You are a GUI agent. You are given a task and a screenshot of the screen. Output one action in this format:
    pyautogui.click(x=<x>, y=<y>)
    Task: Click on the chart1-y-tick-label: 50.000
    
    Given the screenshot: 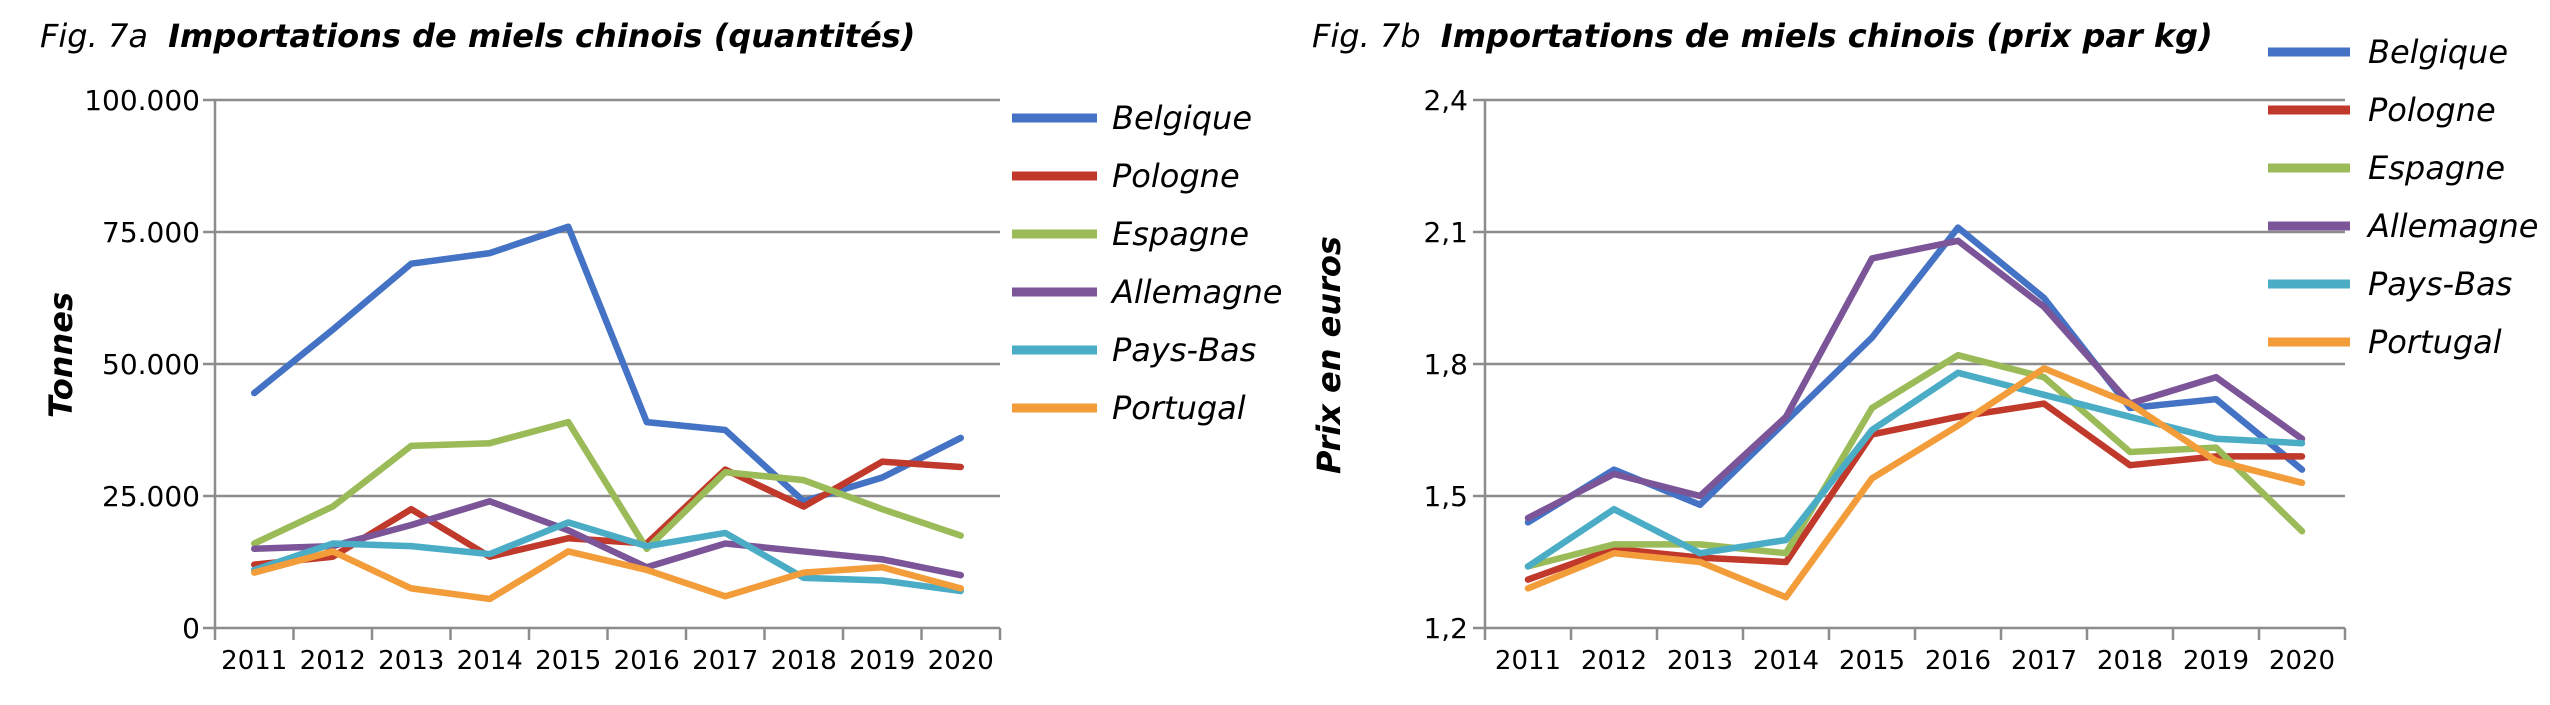 What is the action you would take?
    pyautogui.click(x=151, y=364)
    